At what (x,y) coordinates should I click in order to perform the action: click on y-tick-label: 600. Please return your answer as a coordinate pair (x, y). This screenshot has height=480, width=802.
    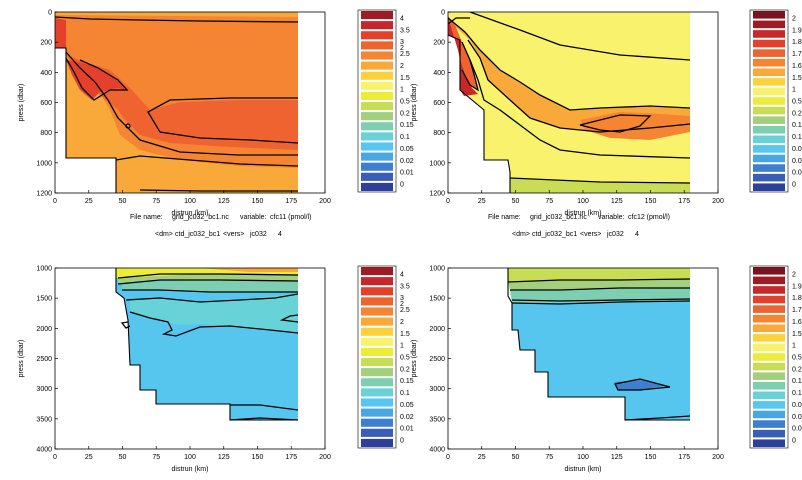
    Looking at the image, I should click on (439, 103).